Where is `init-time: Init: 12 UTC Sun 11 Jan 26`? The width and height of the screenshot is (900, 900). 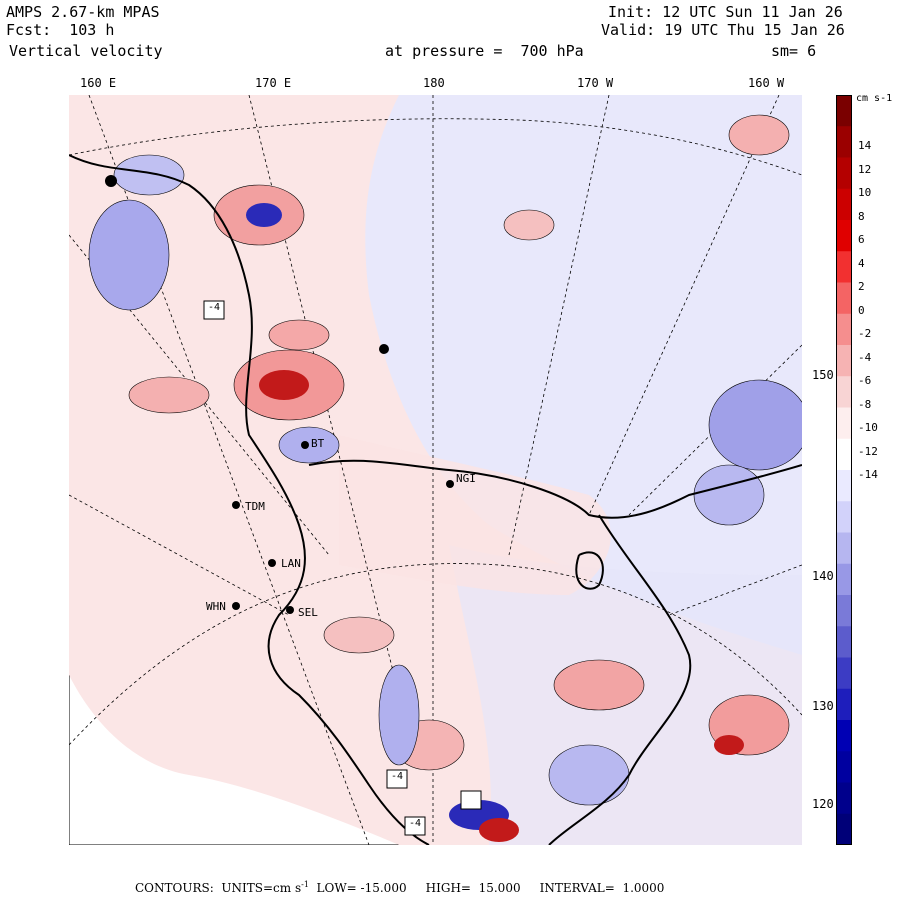 init-time: Init: 12 UTC Sun 11 Jan 26 is located at coordinates (725, 12).